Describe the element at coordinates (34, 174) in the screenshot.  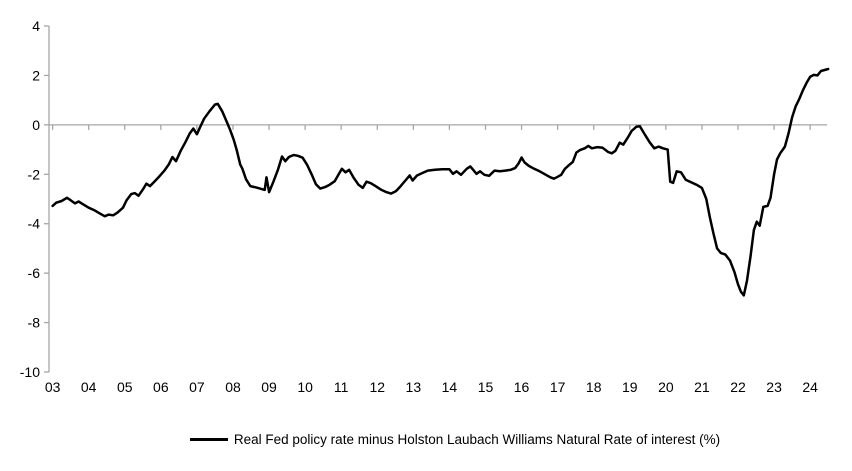
I see `y-tick-label: -2` at that location.